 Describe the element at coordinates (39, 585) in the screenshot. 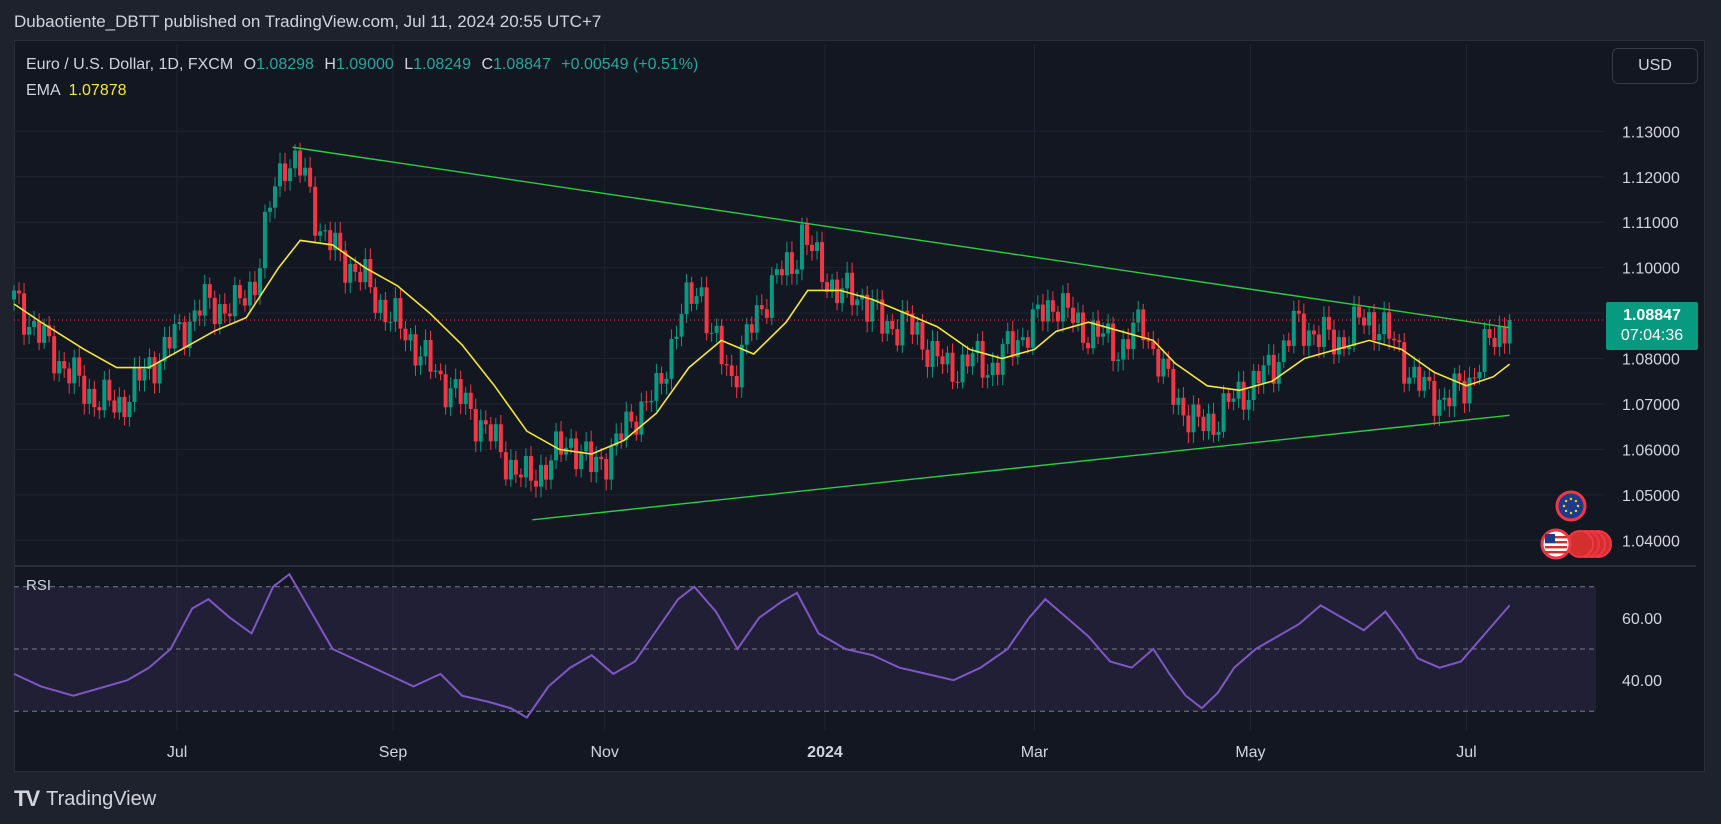

I see `rsi-label: RSI` at that location.